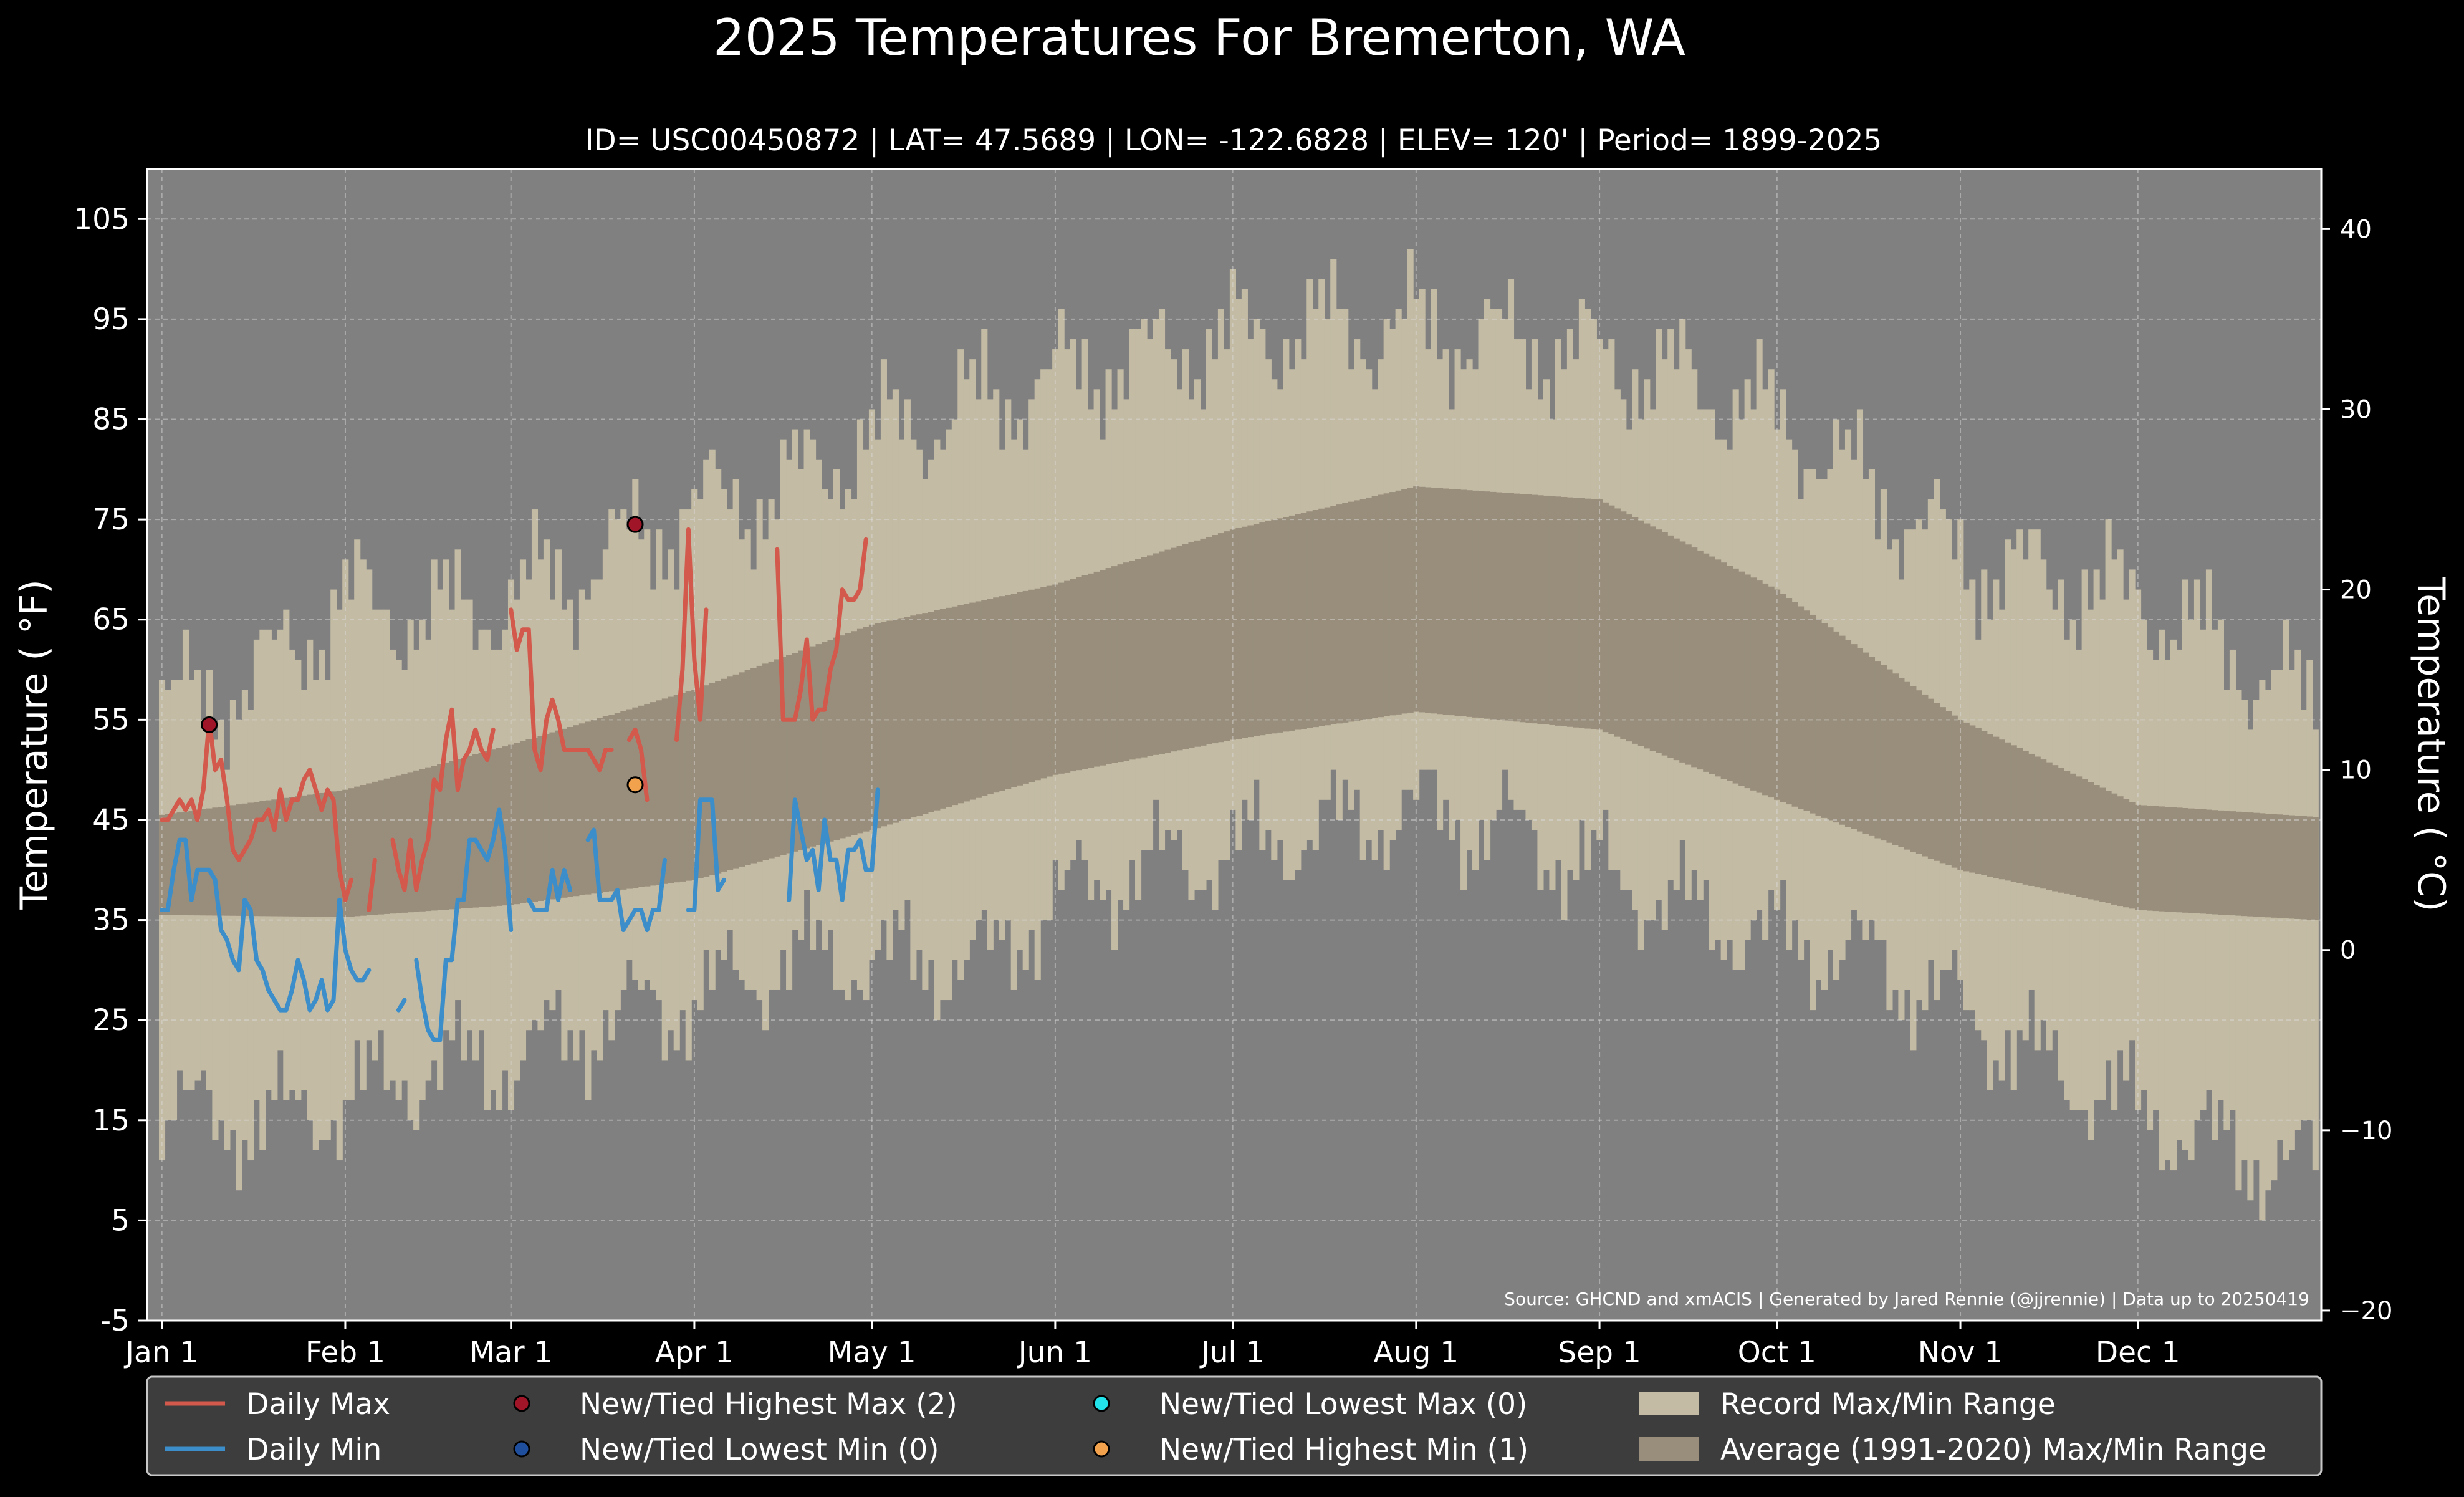  Describe the element at coordinates (161, 1353) in the screenshot. I see `x-tick-label: Jan 1` at that location.